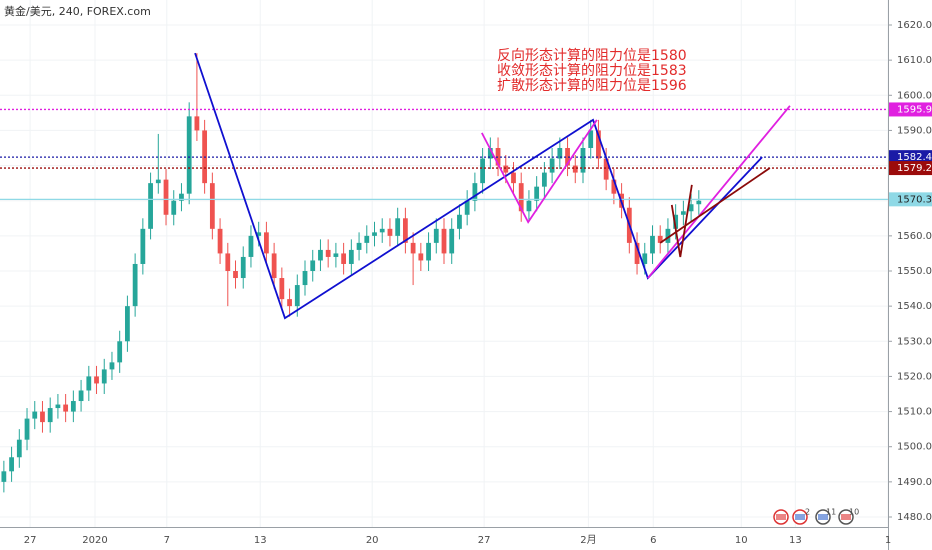 This screenshot has height=550, width=932. Describe the element at coordinates (372, 540) in the screenshot. I see `x-tick-label: 20` at that location.